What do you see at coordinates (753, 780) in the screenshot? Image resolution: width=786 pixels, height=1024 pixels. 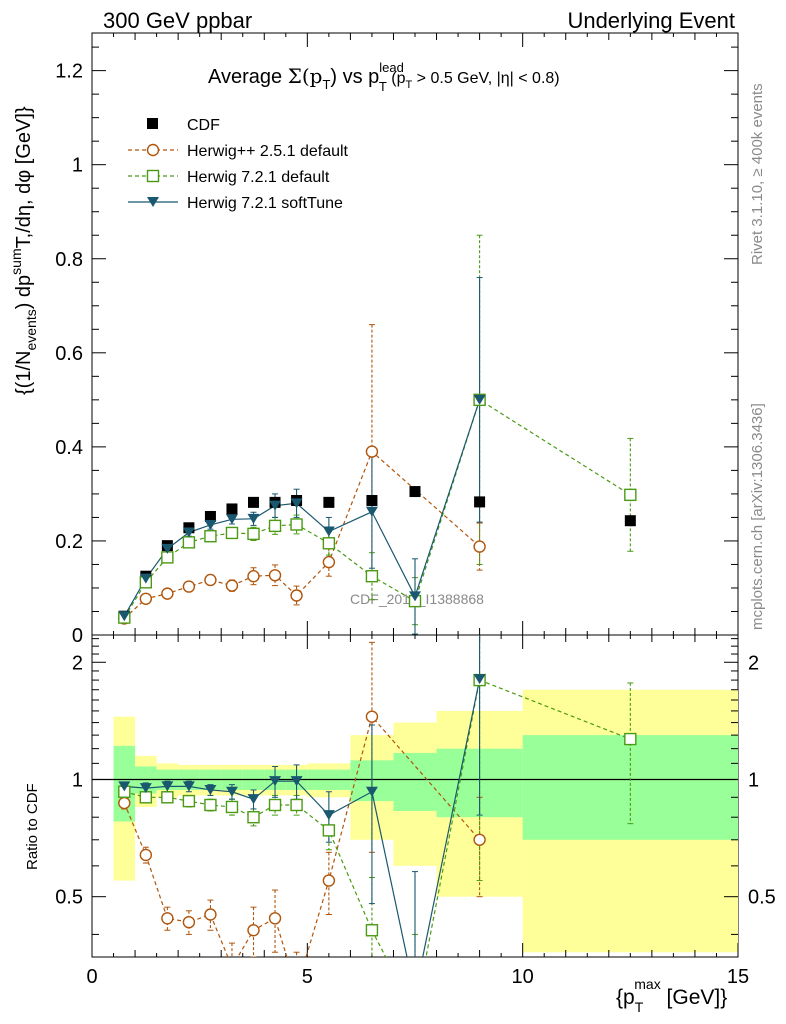 I see `ratio-y-tick-label-right: 1` at bounding box center [753, 780].